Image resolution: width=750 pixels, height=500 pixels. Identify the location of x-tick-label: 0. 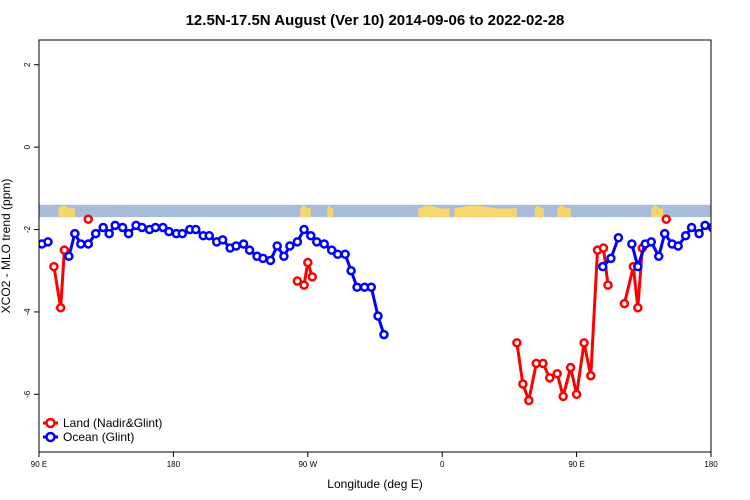
(442, 464).